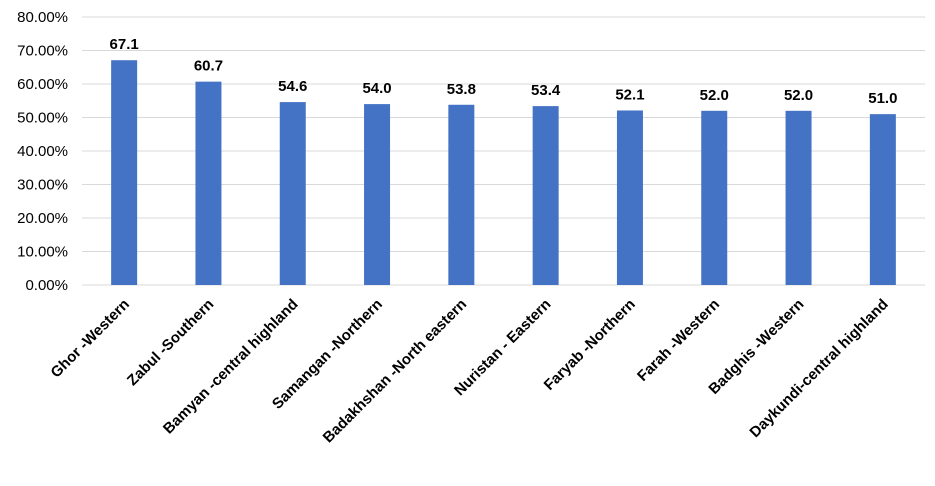 The width and height of the screenshot is (935, 486). What do you see at coordinates (42, 252) in the screenshot?
I see `y-tick-label: 10.00%` at bounding box center [42, 252].